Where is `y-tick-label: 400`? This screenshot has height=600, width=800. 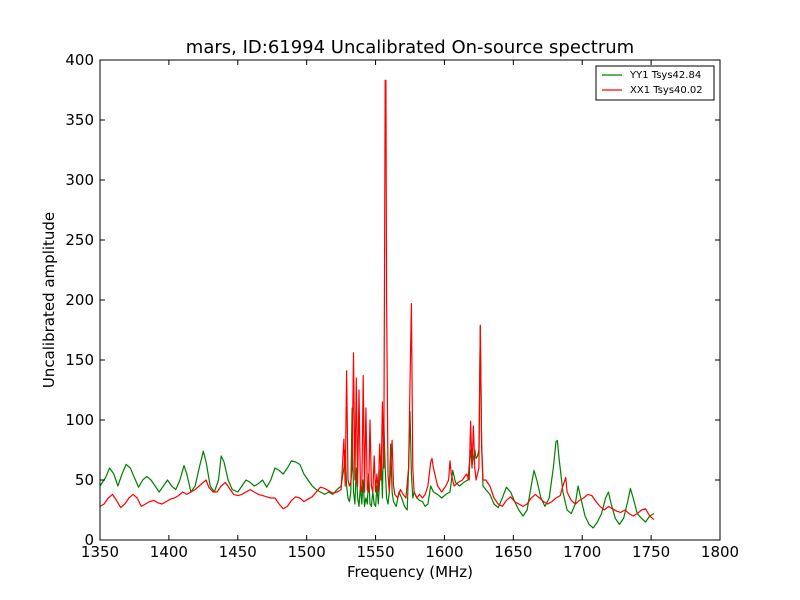 y-tick-label: 400 is located at coordinates (79, 60).